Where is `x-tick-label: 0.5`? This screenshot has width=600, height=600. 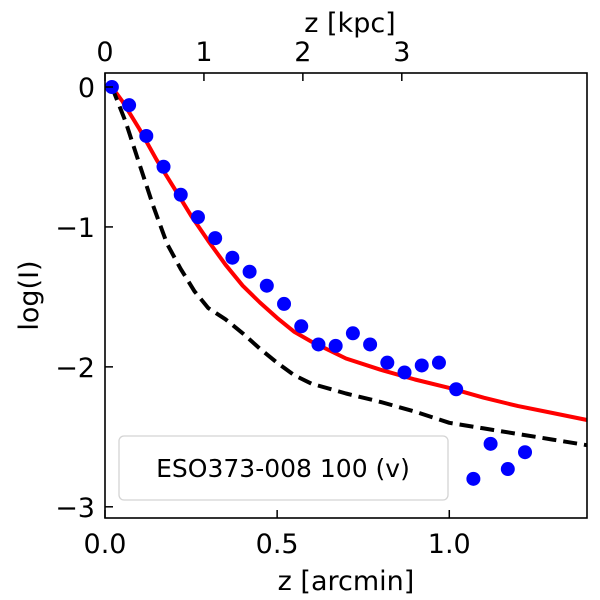
x-tick-label: 0.5 is located at coordinates (277, 544).